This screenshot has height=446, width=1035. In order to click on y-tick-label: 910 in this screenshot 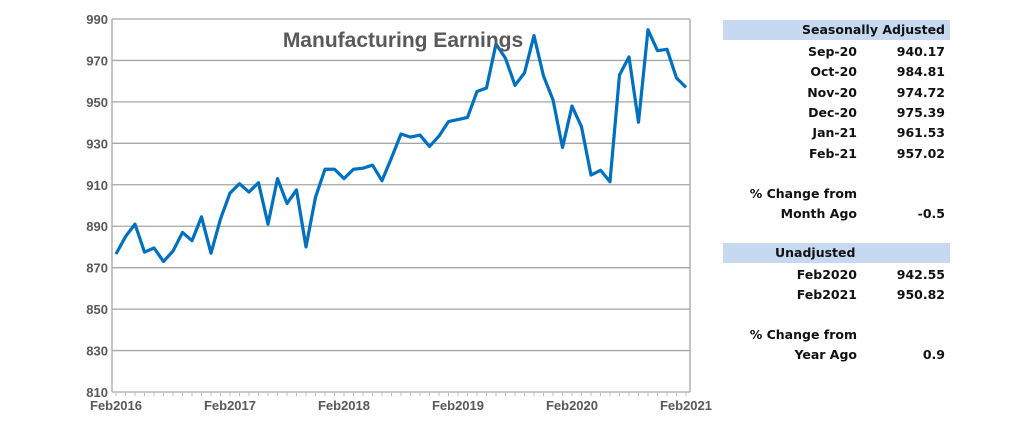, I will do `click(97, 185)`.